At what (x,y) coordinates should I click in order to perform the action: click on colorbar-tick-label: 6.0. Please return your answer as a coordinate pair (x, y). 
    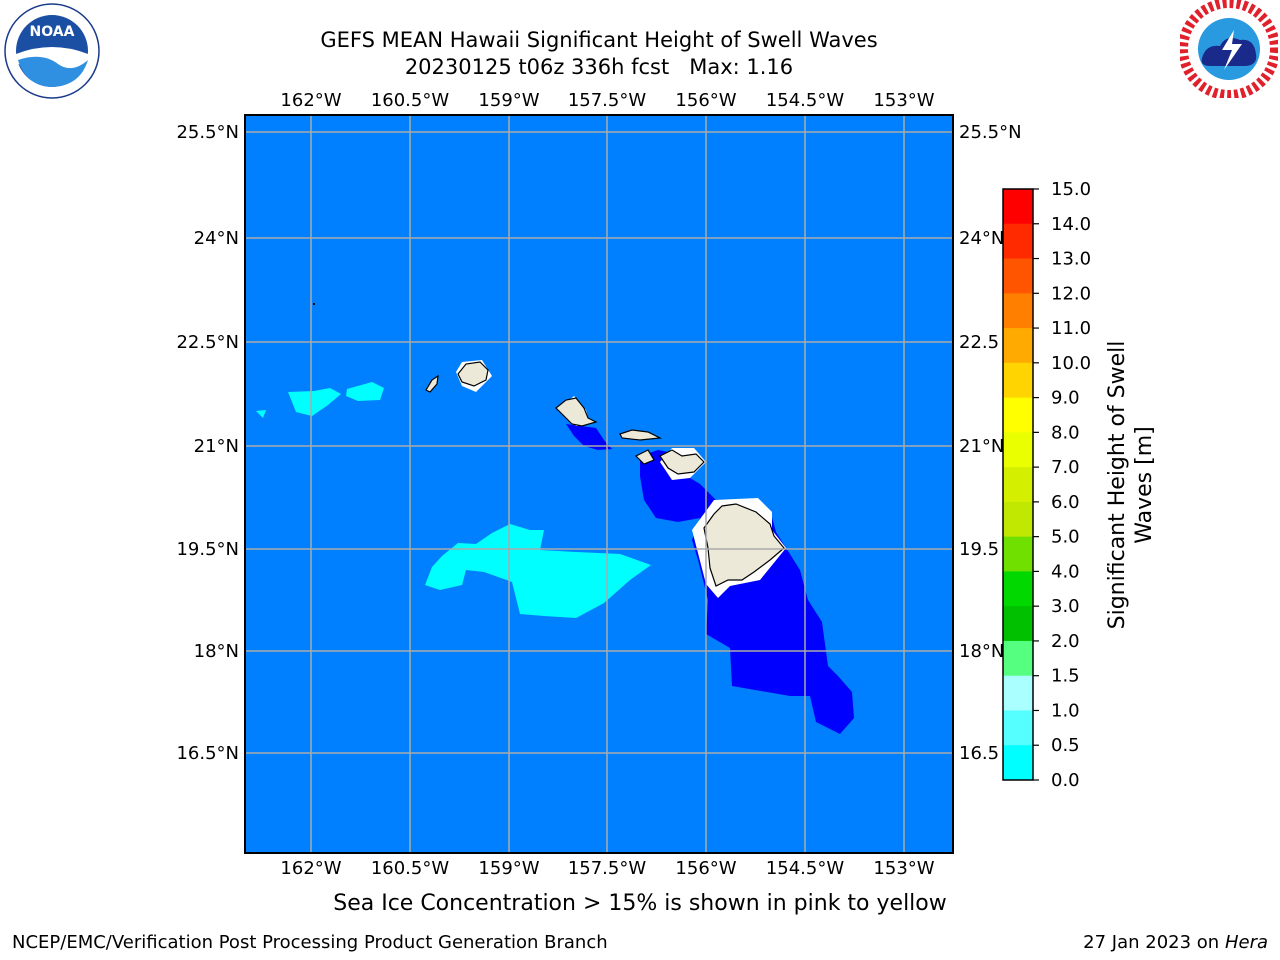
    Looking at the image, I should click on (1065, 502).